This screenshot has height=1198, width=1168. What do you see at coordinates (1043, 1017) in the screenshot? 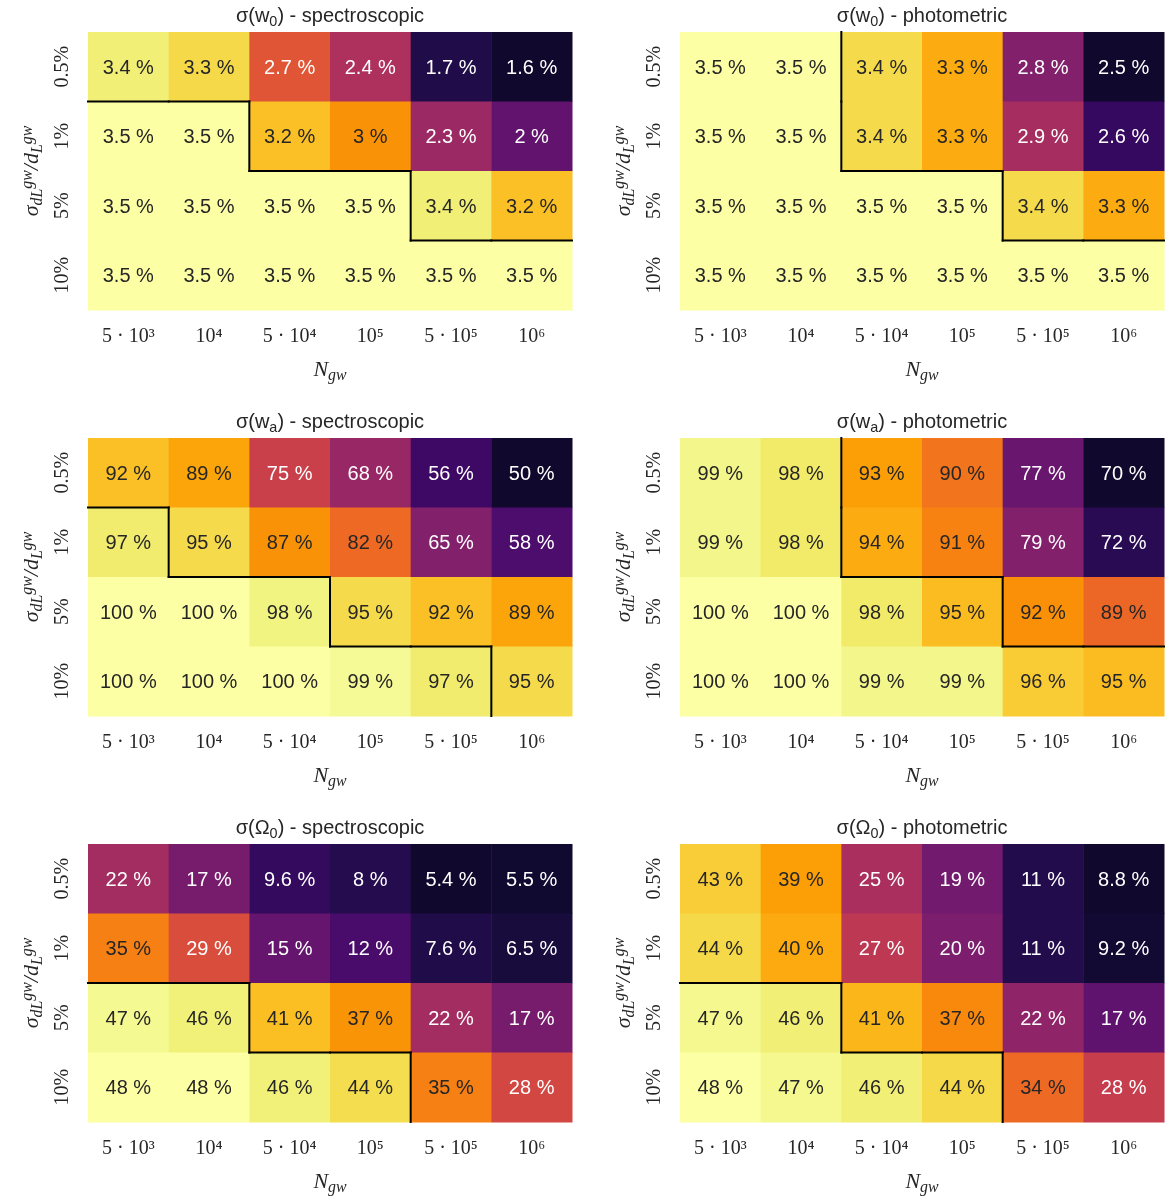
I see `data-label: 22 %` at bounding box center [1043, 1017].